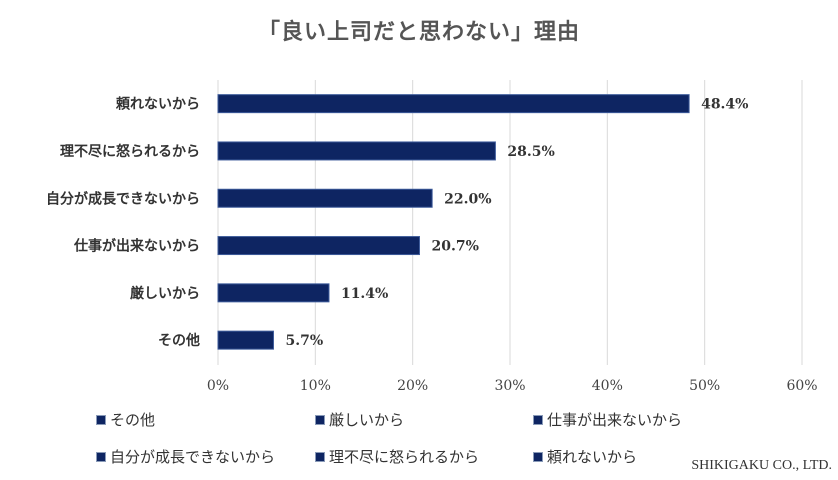  I want to click on x-tick-label: 60%, so click(801, 386).